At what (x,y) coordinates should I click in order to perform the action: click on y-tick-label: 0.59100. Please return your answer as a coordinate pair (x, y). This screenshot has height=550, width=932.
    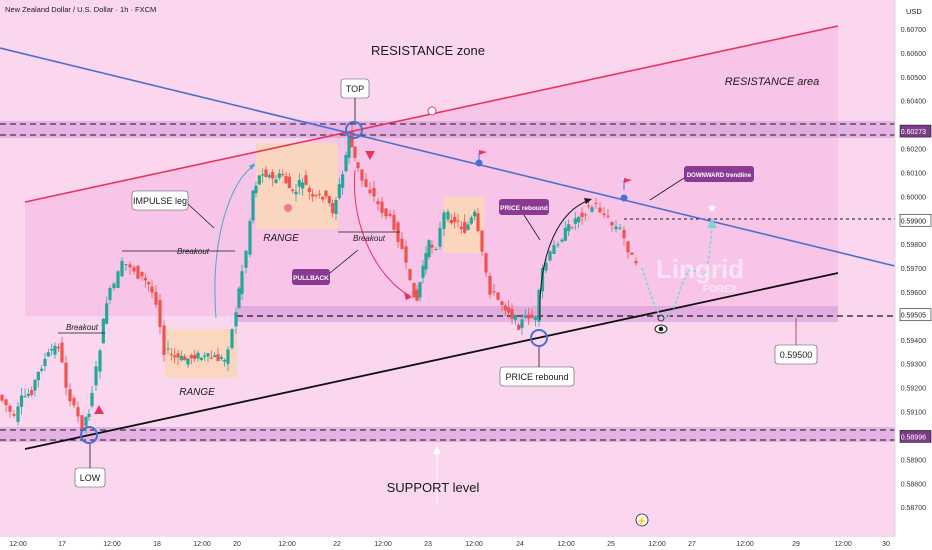
    Looking at the image, I should click on (913, 413).